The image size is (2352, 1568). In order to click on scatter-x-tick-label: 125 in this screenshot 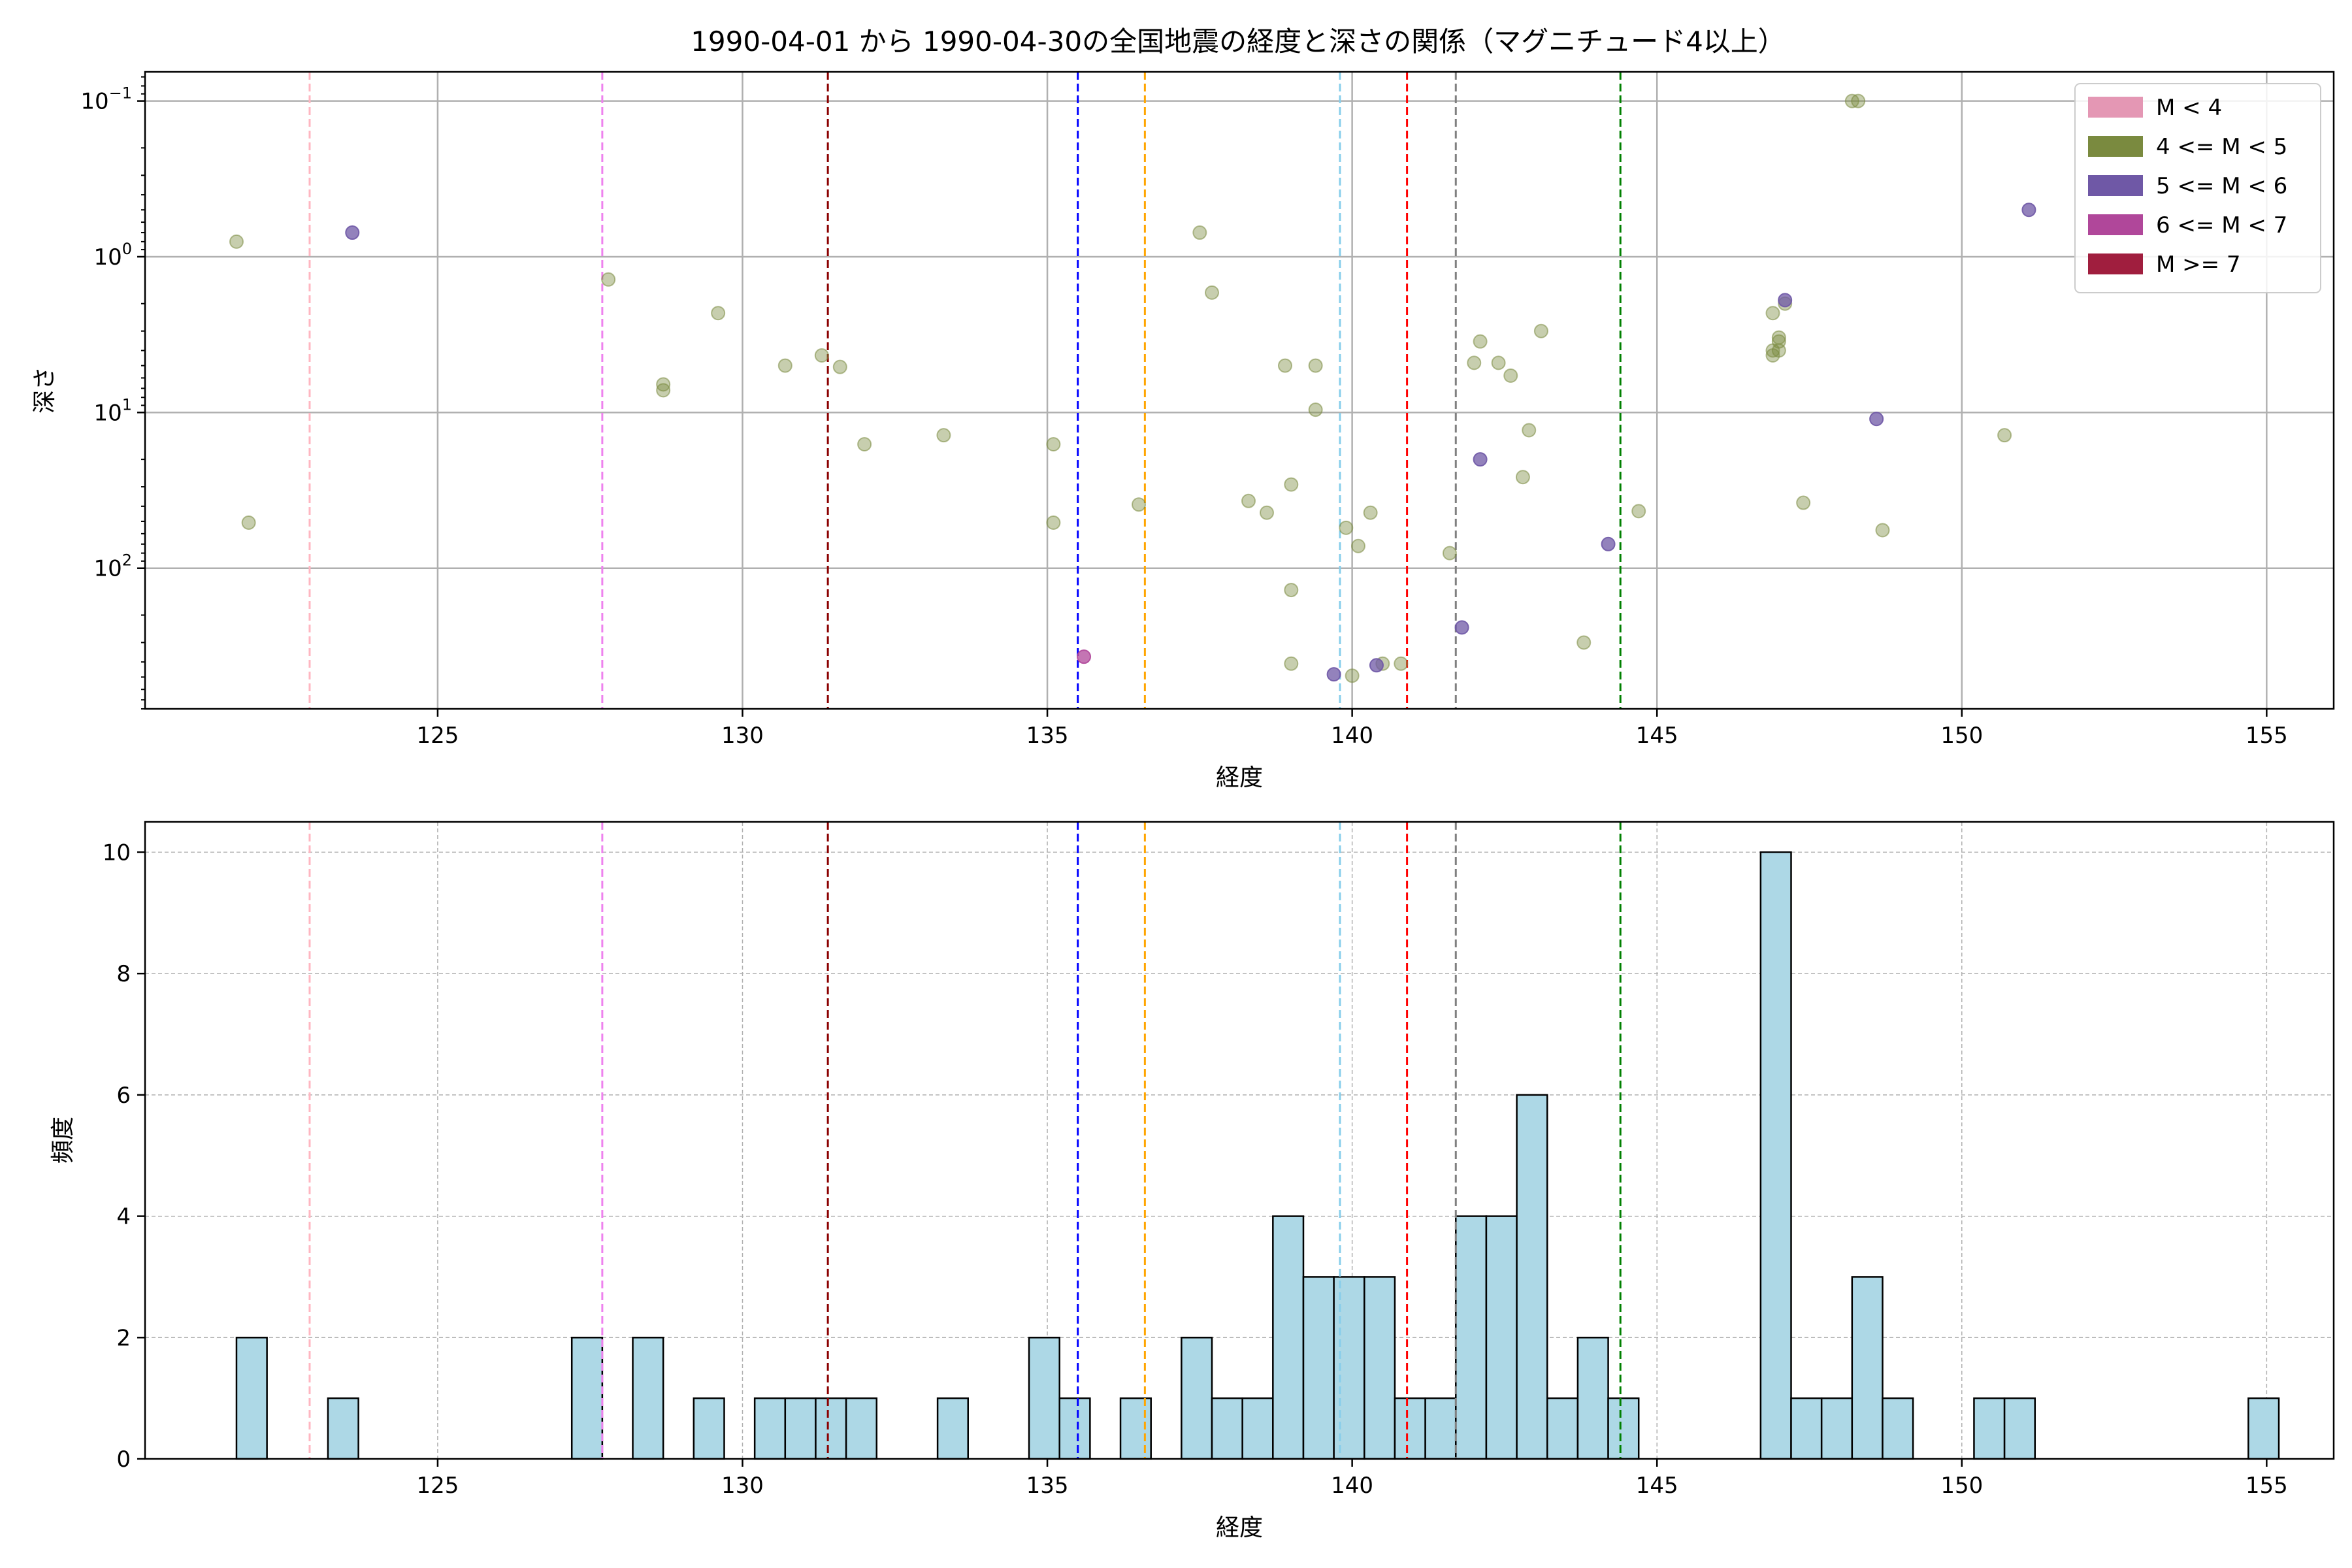, I will do `click(437, 736)`.